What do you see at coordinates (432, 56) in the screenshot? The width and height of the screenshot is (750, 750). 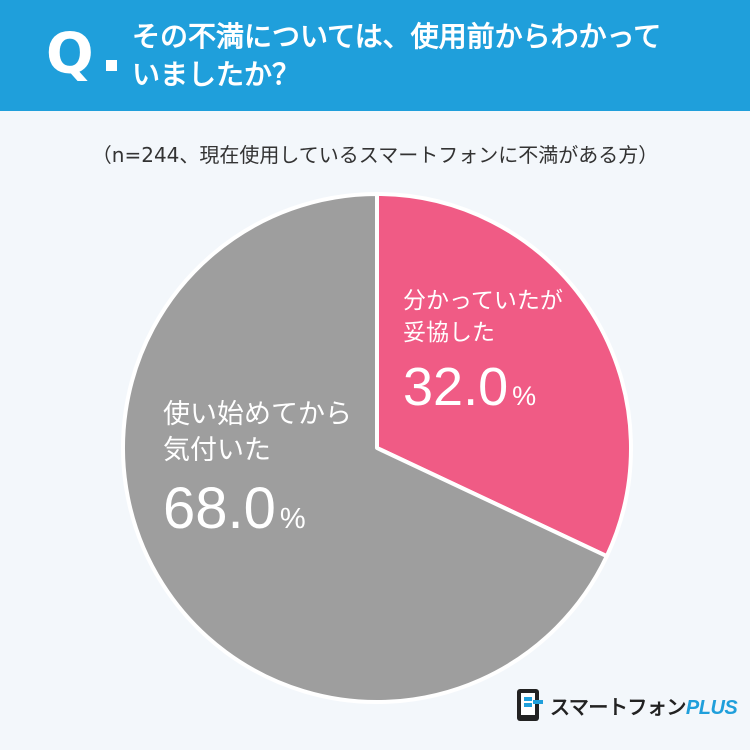 I see `question-text: その不満については、使用前からわかって いましたか？` at bounding box center [432, 56].